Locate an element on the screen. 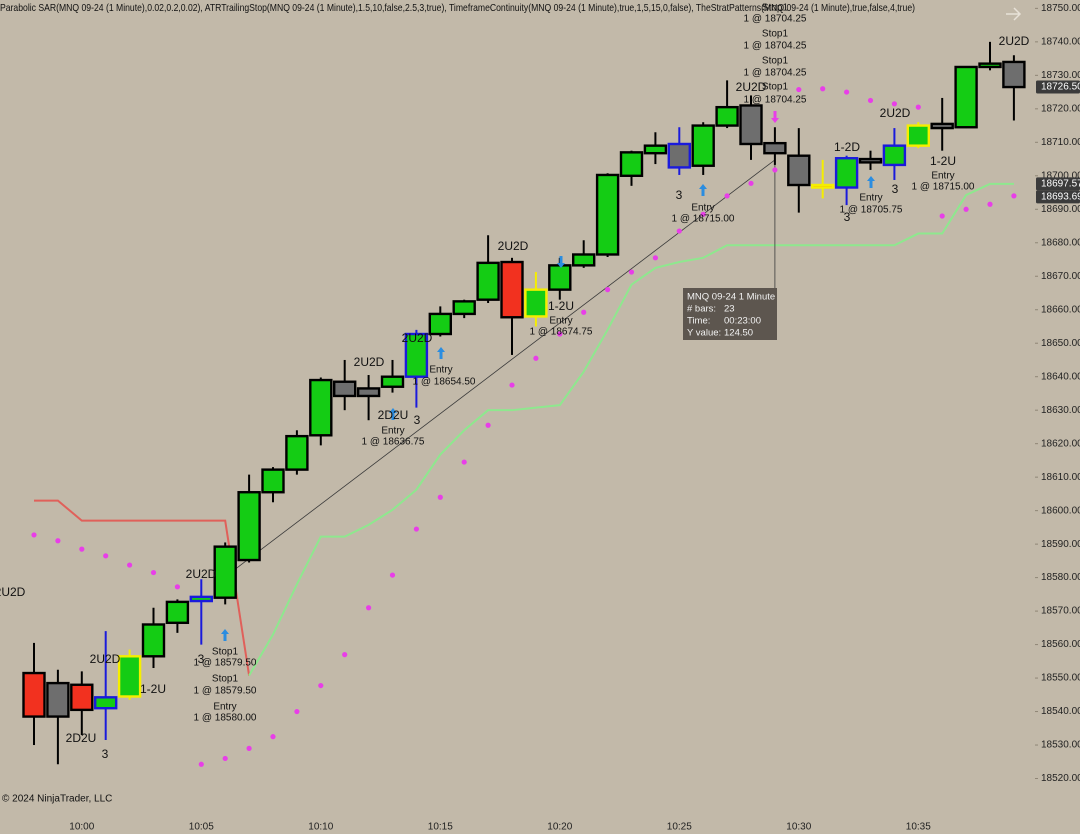  tooltip-title: MNQ 09-24 1 Minute is located at coordinates (731, 297).